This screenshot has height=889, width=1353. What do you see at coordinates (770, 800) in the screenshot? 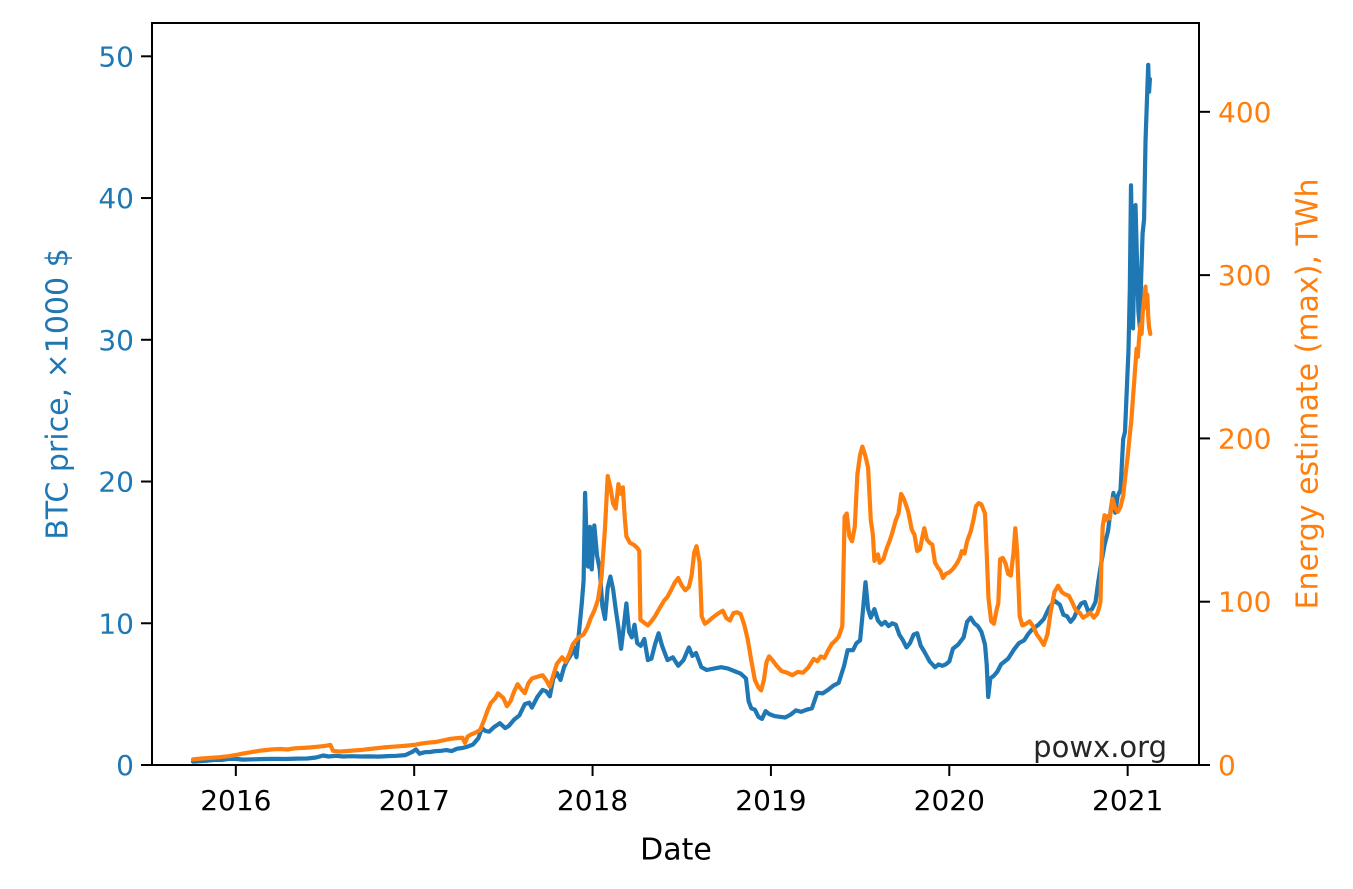
I see `x-tick-label: 2019` at bounding box center [770, 800].